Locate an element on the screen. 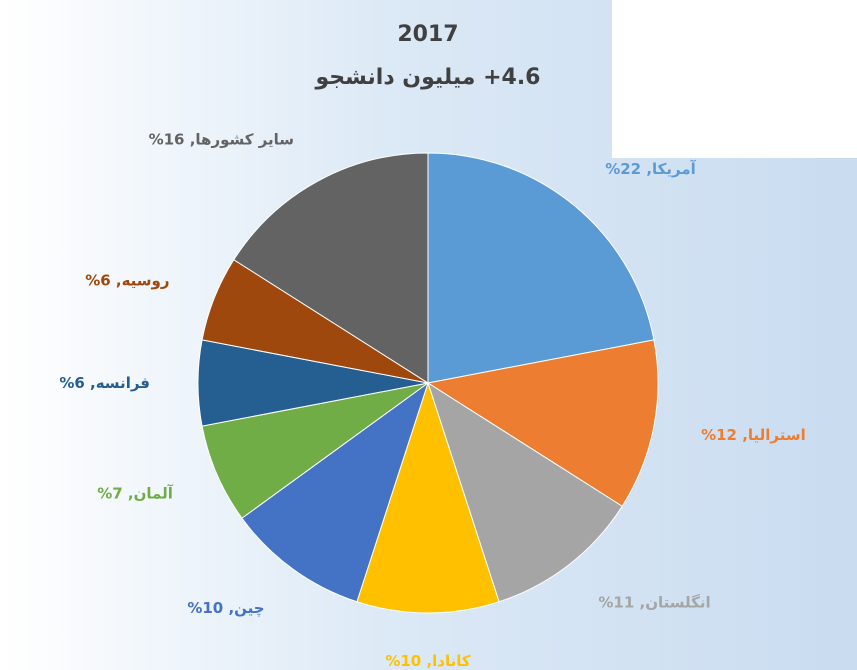 The width and height of the screenshot is (857, 670). data-label-slice-4: کانادا, 10% is located at coordinates (428, 661).